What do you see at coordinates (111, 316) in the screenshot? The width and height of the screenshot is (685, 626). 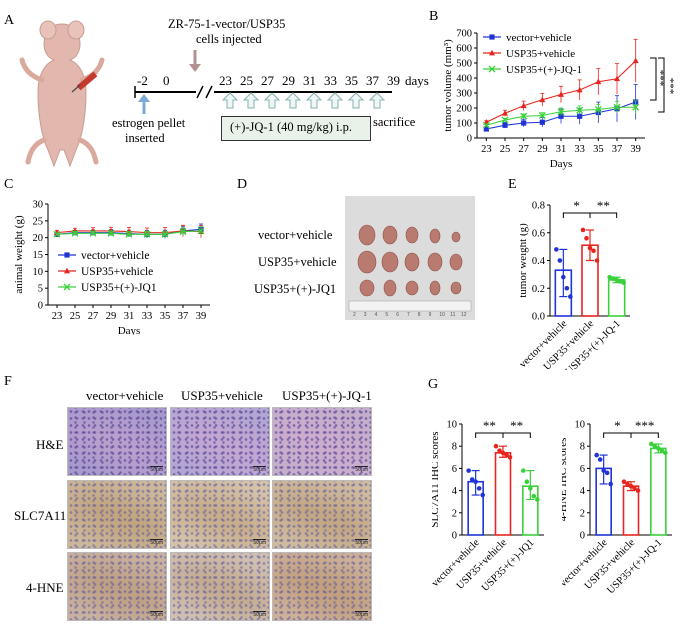 I see `x-tick-label: 29` at bounding box center [111, 316].